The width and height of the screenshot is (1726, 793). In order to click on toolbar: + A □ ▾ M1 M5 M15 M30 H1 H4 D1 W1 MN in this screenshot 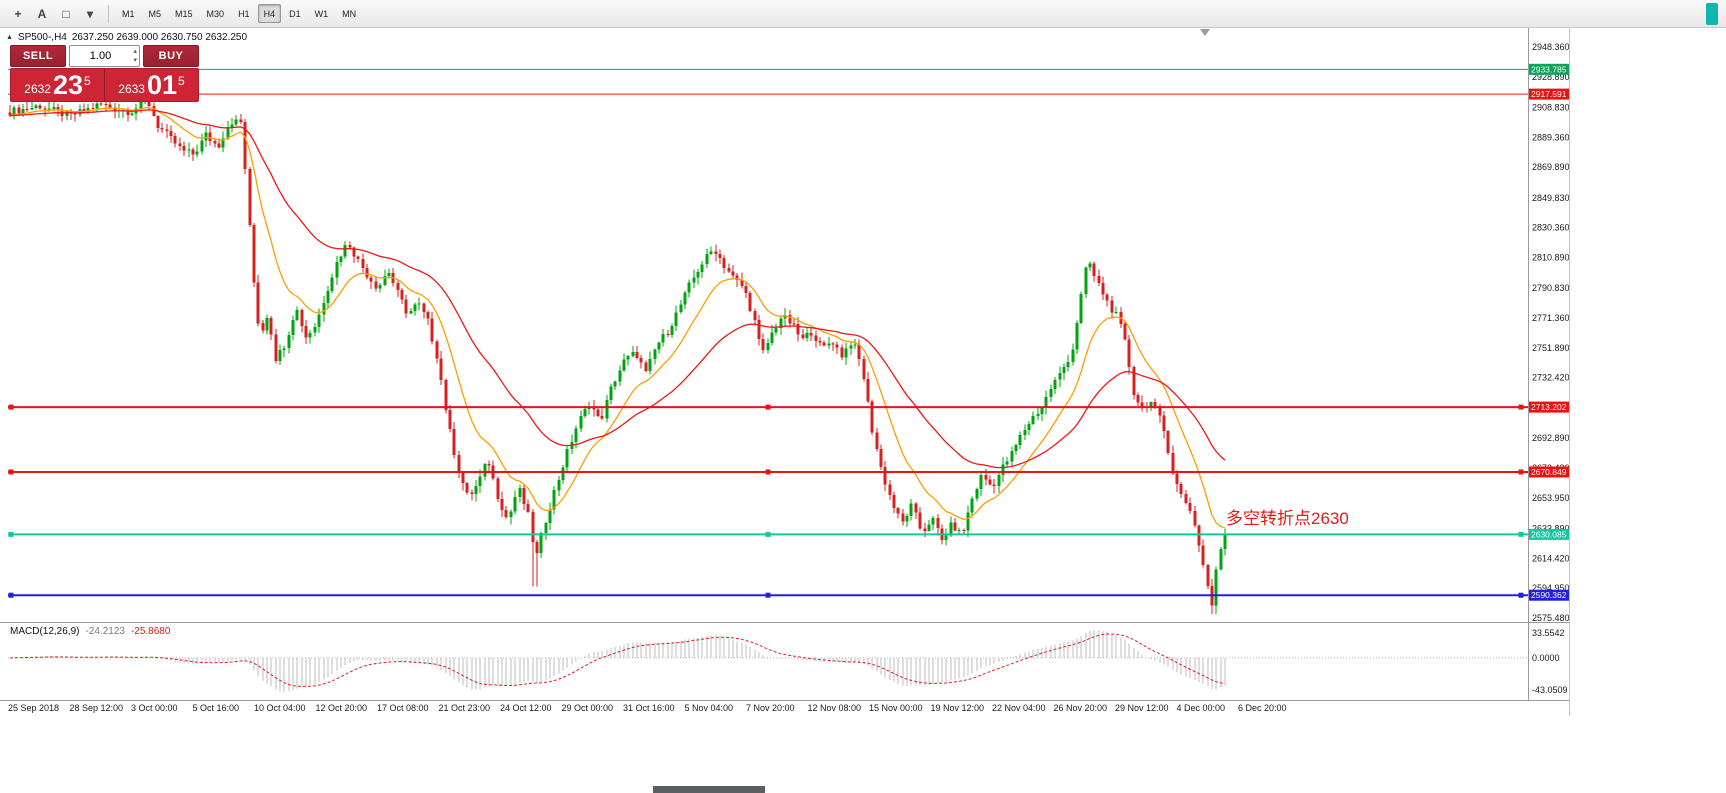, I will do `click(863, 14)`.